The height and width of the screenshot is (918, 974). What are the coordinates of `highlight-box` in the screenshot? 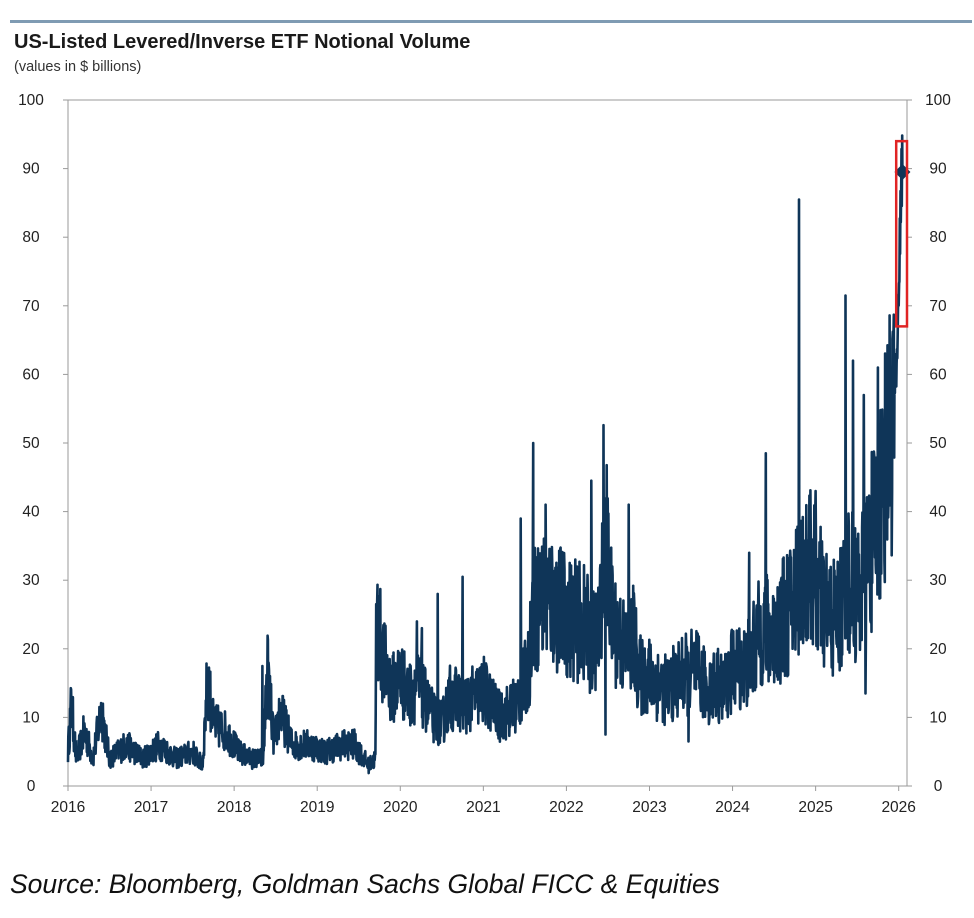 It's located at (901, 233).